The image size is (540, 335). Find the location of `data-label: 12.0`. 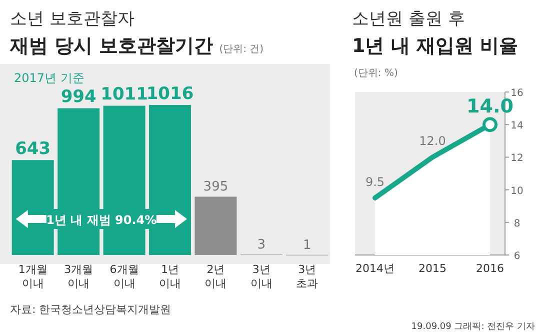

data-label: 12.0 is located at coordinates (432, 141).